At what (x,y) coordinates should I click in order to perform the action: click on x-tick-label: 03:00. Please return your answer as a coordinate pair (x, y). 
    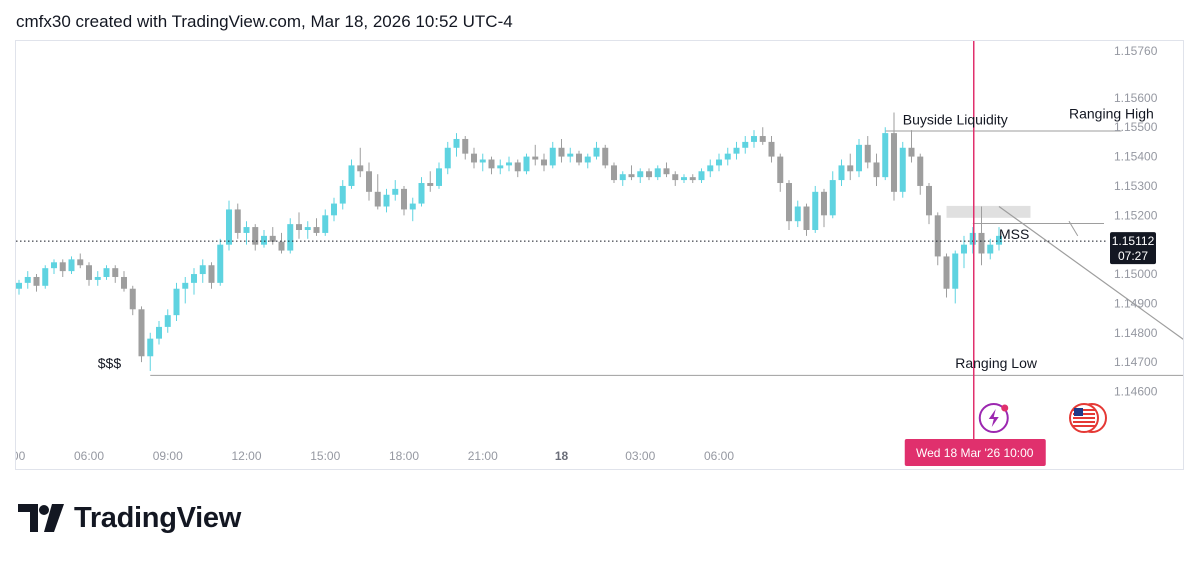
    Looking at the image, I should click on (21, 456).